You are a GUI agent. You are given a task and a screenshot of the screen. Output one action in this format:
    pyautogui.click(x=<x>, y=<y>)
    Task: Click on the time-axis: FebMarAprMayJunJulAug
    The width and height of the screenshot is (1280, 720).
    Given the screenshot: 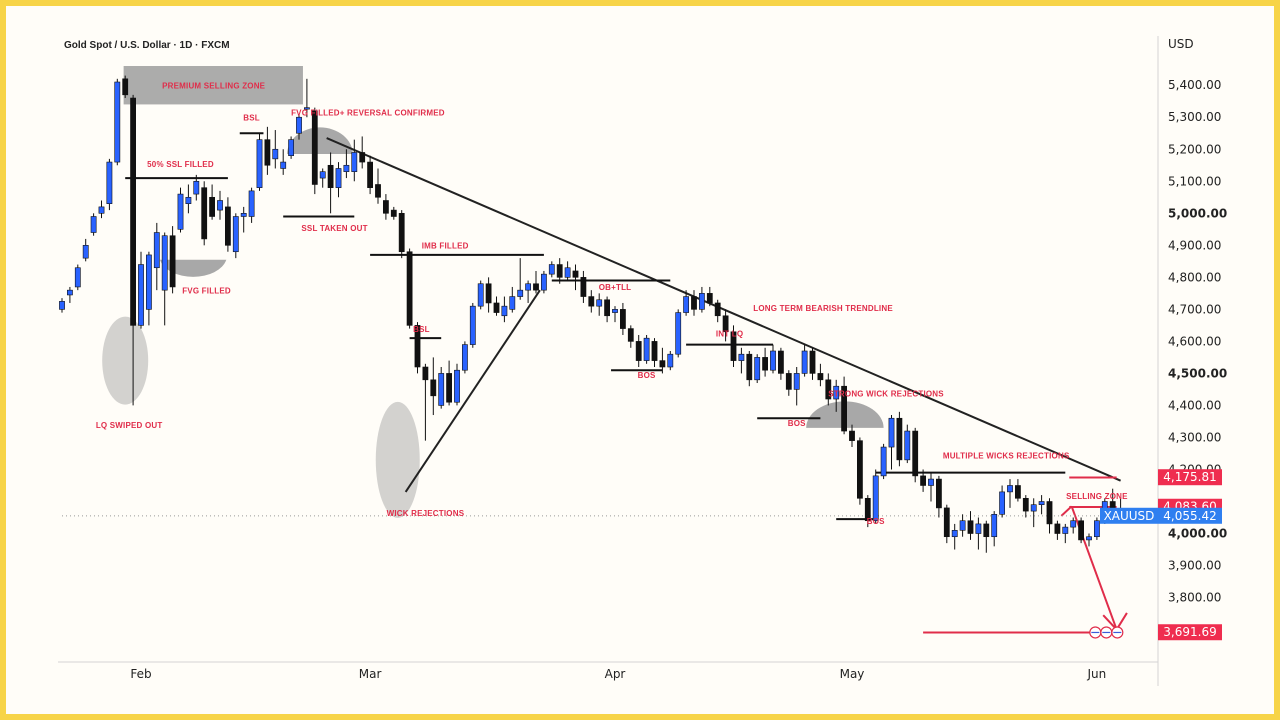 What is the action you would take?
    pyautogui.click(x=702, y=674)
    